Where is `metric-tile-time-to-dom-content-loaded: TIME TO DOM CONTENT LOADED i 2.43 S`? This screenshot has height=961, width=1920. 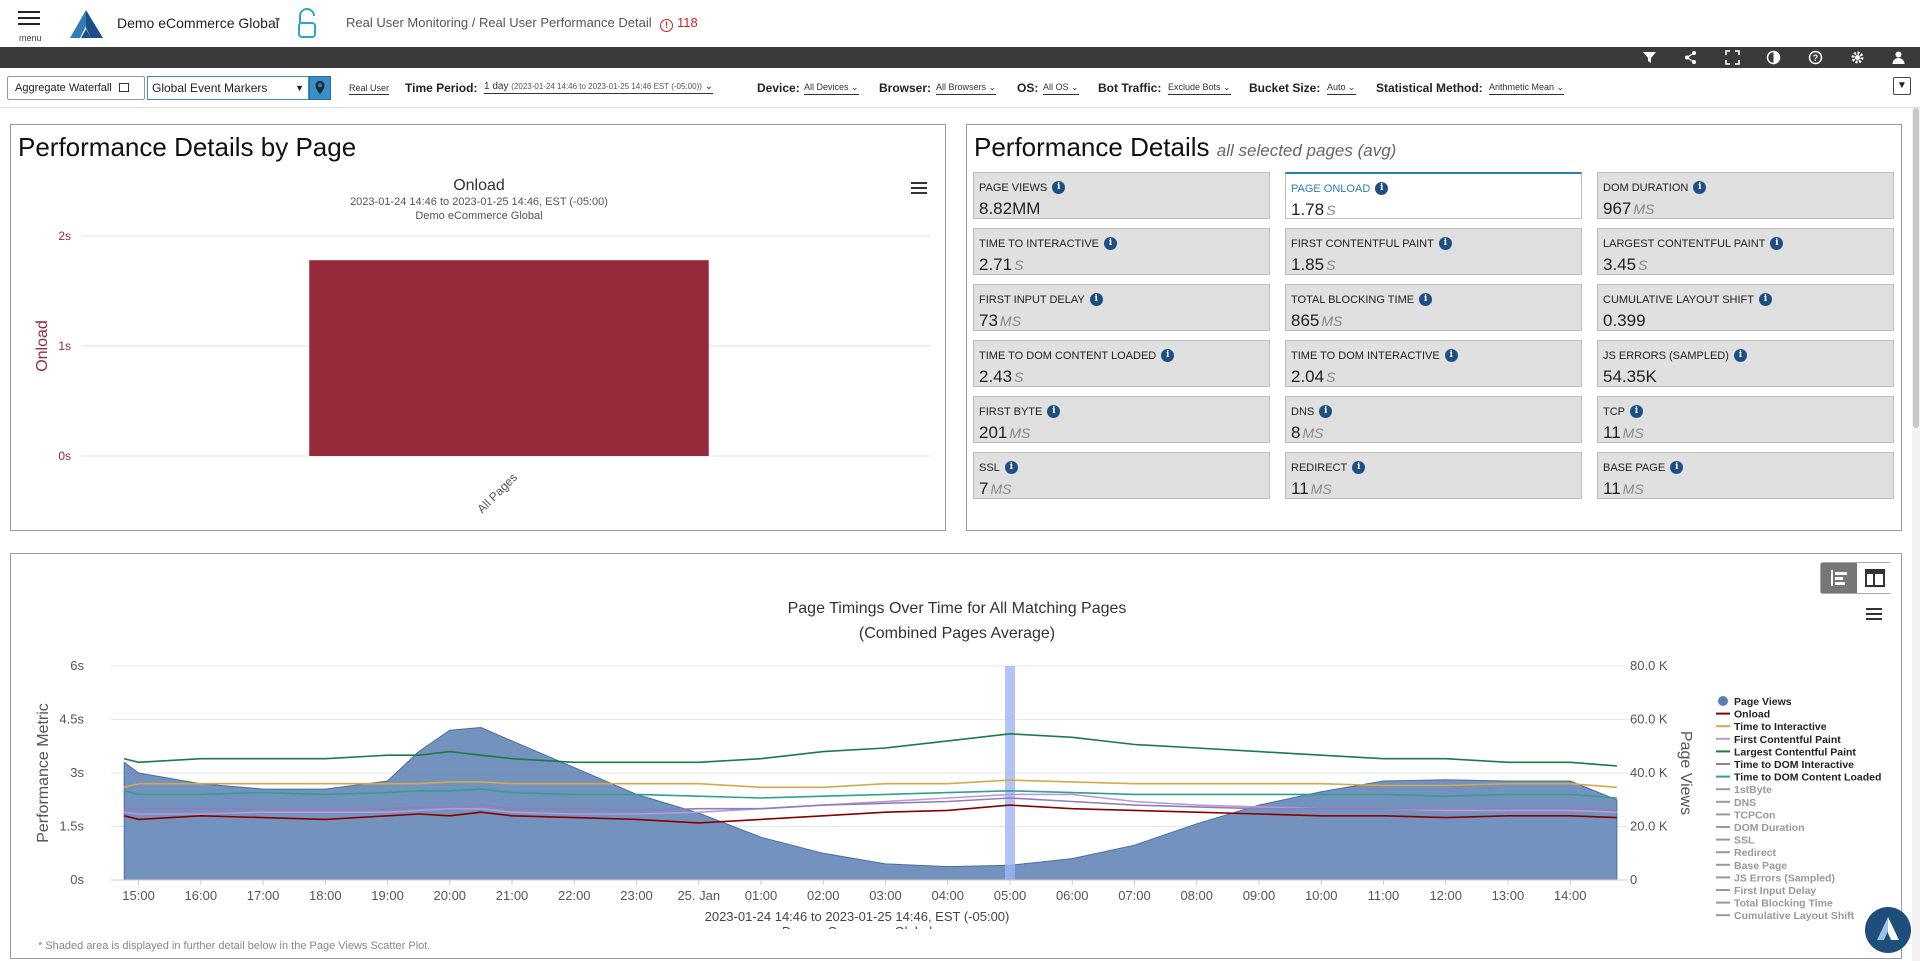 metric-tile-time-to-dom-content-loaded: TIME TO DOM CONTENT LOADED i 2.43 S is located at coordinates (1121, 363).